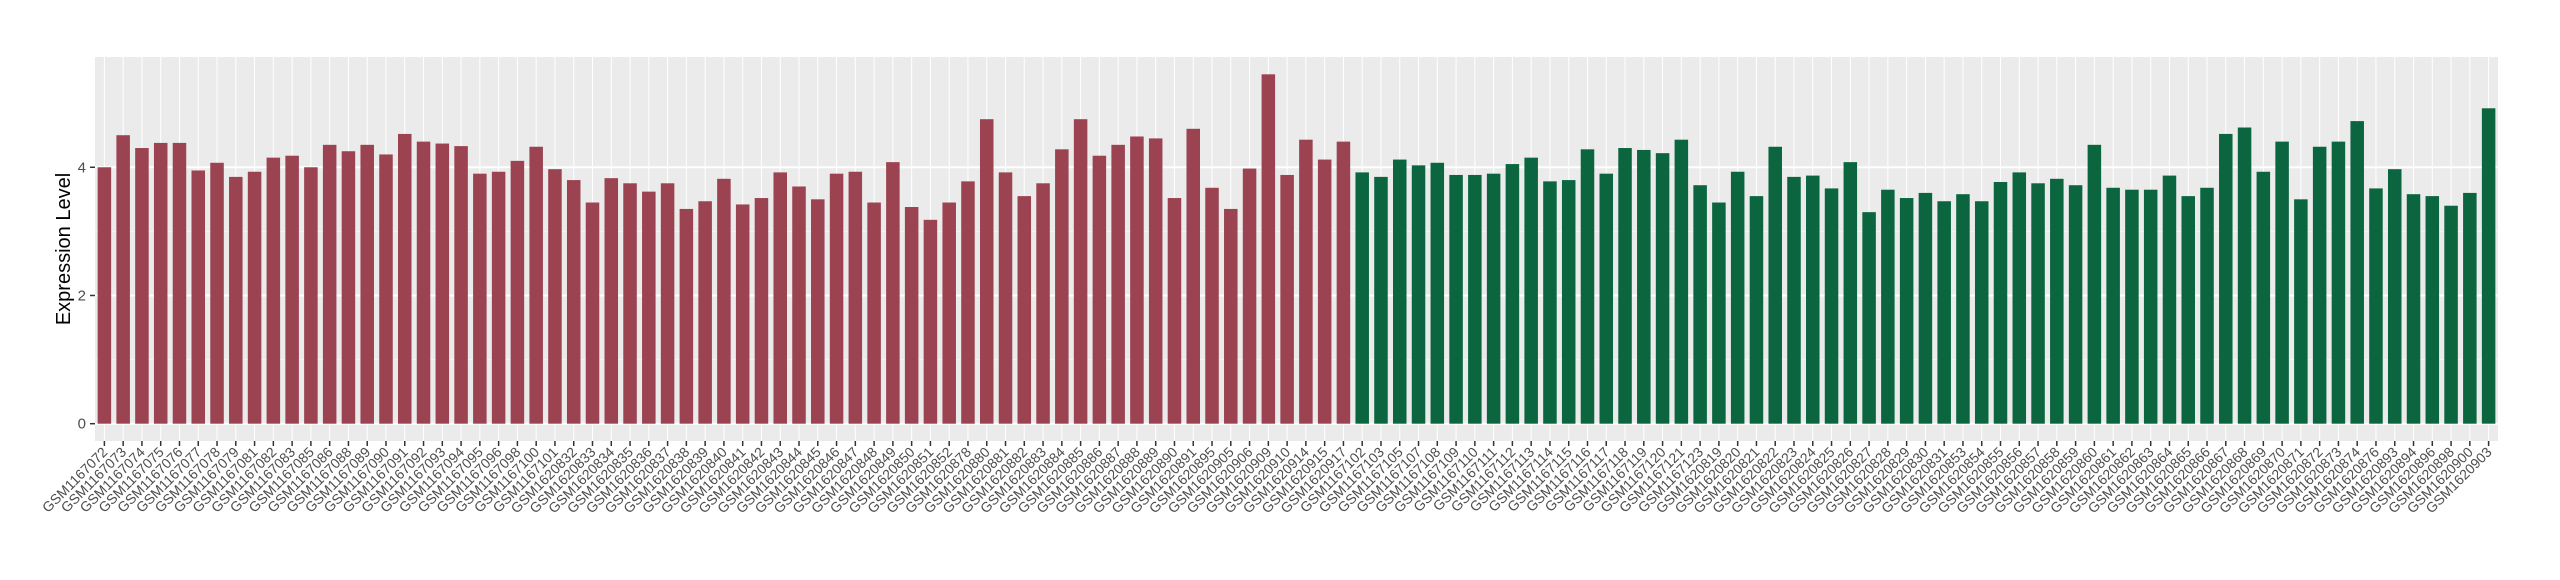 This screenshot has width=2560, height=580. What do you see at coordinates (82, 295) in the screenshot?
I see `y-tick-label: 2` at bounding box center [82, 295].